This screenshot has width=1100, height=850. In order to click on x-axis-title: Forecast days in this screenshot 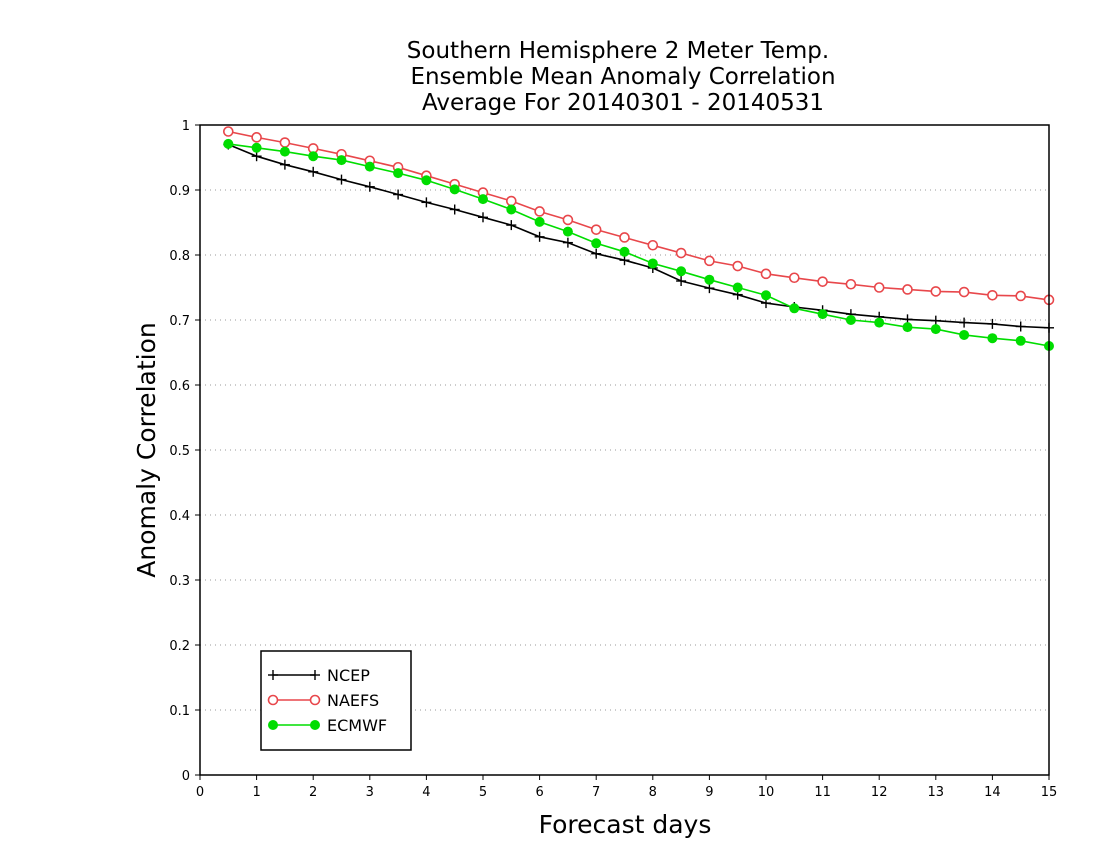, I will do `click(625, 824)`.